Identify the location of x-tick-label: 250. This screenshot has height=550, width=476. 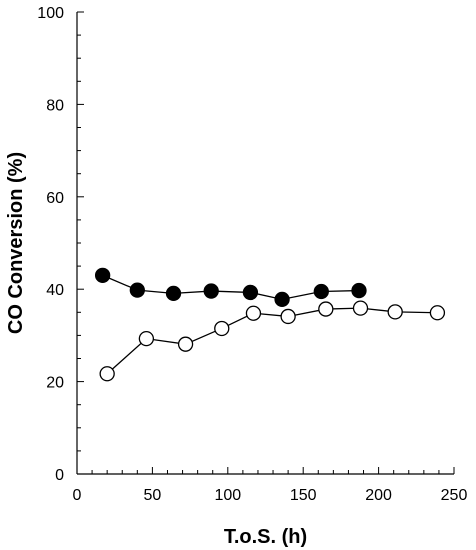
(454, 495).